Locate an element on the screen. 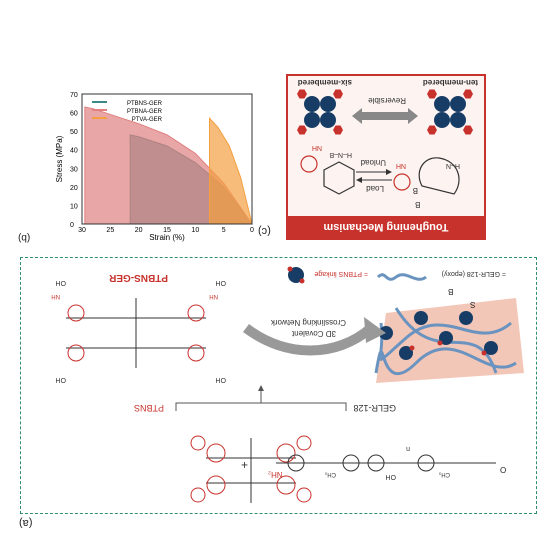 Image resolution: width=552 pixels, height=533 pixels. nh2-right: NH is located at coordinates (317, 147).